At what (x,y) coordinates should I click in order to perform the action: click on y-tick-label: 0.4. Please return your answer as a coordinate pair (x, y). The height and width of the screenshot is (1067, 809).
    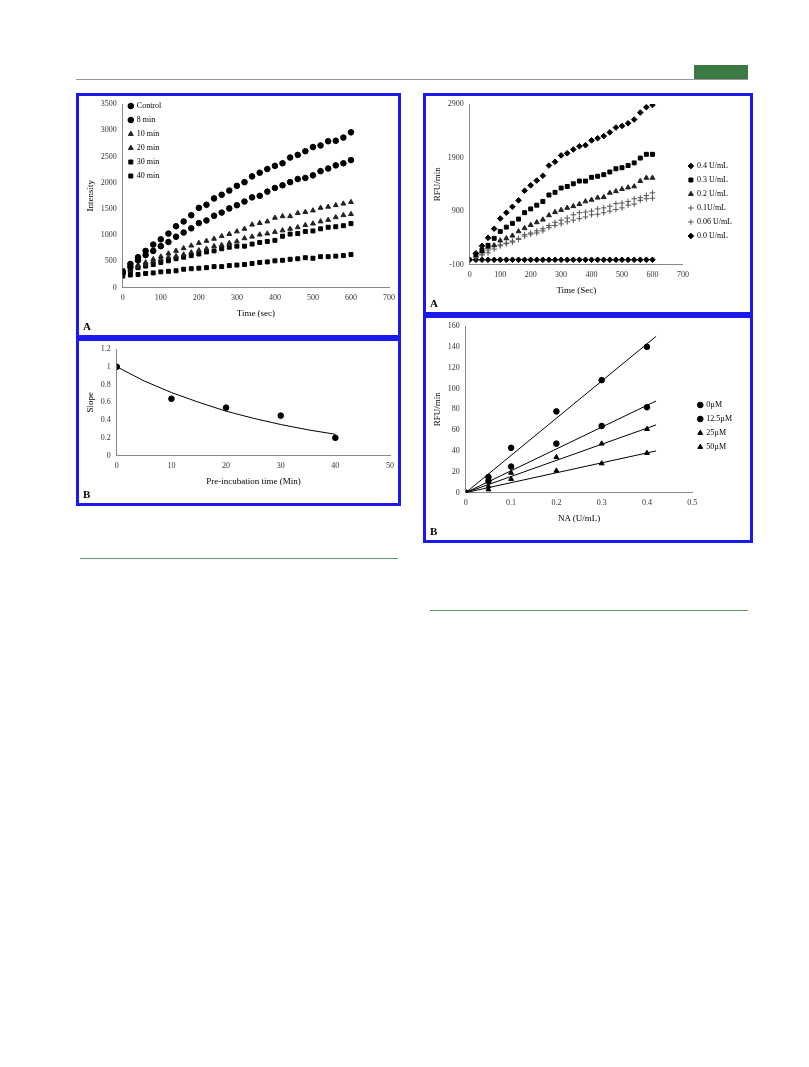
    Looking at the image, I should click on (105, 420).